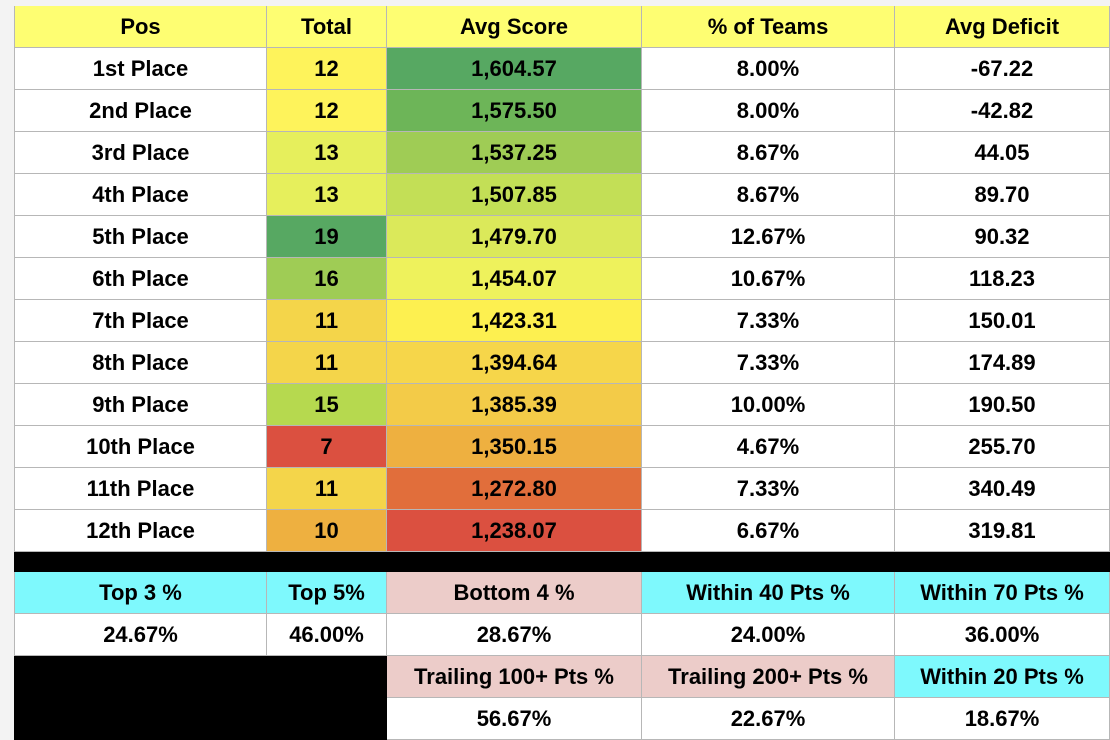 The width and height of the screenshot is (1110, 740). What do you see at coordinates (327, 27) in the screenshot?
I see `header-cell: Total` at bounding box center [327, 27].